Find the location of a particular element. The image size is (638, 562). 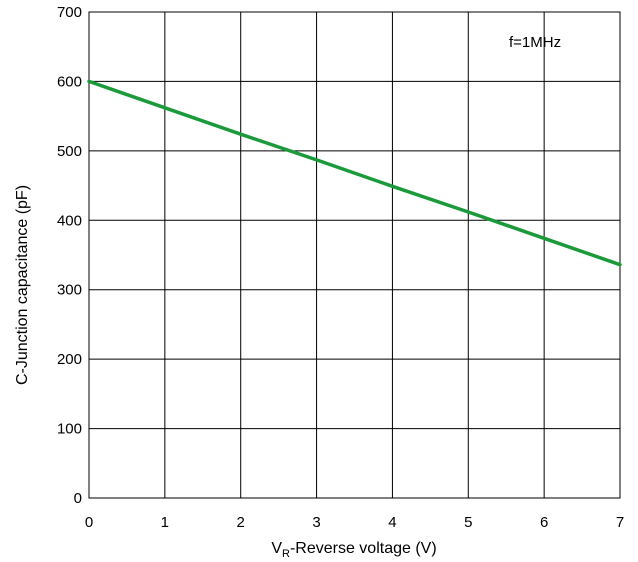

x-axis-label: VR-Reverse voltage (V) is located at coordinates (353, 550).